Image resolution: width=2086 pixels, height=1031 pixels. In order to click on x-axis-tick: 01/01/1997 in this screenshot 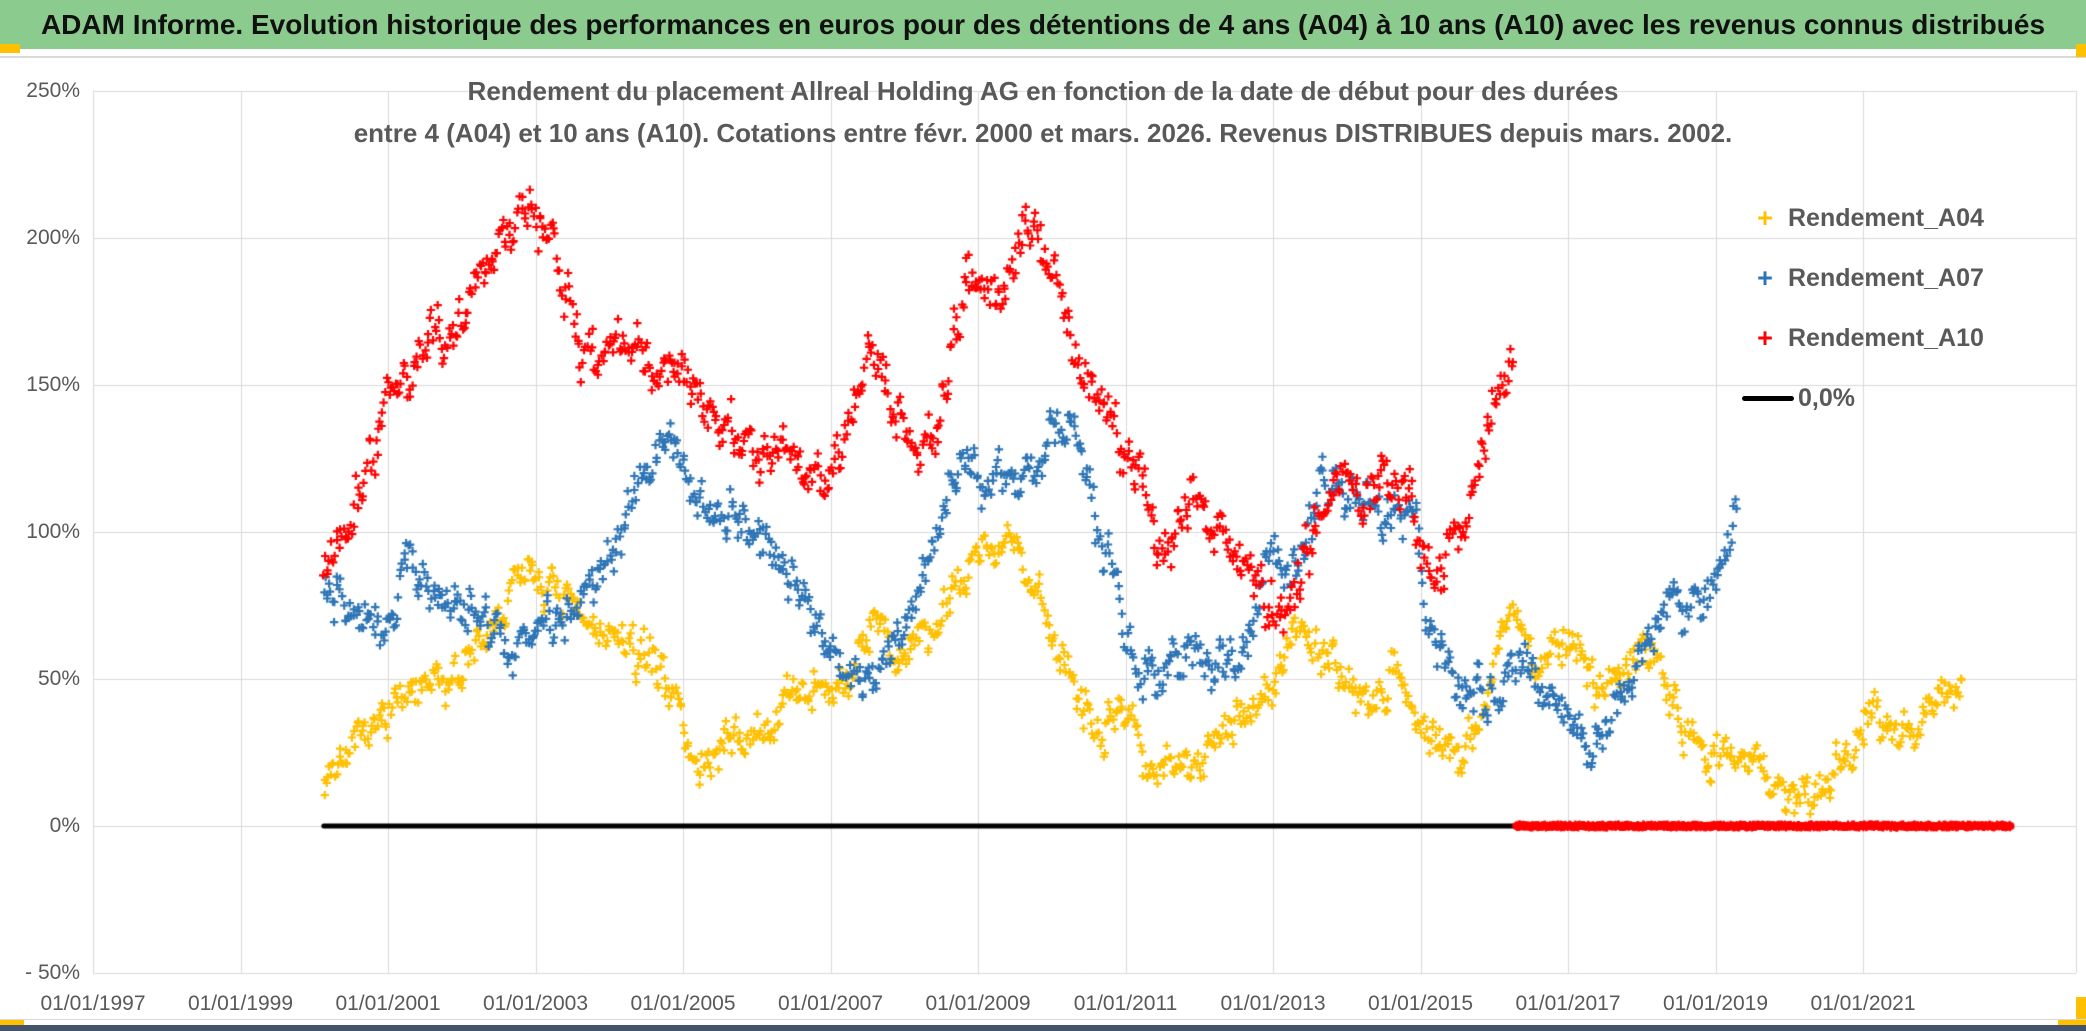, I will do `click(93, 1003)`.